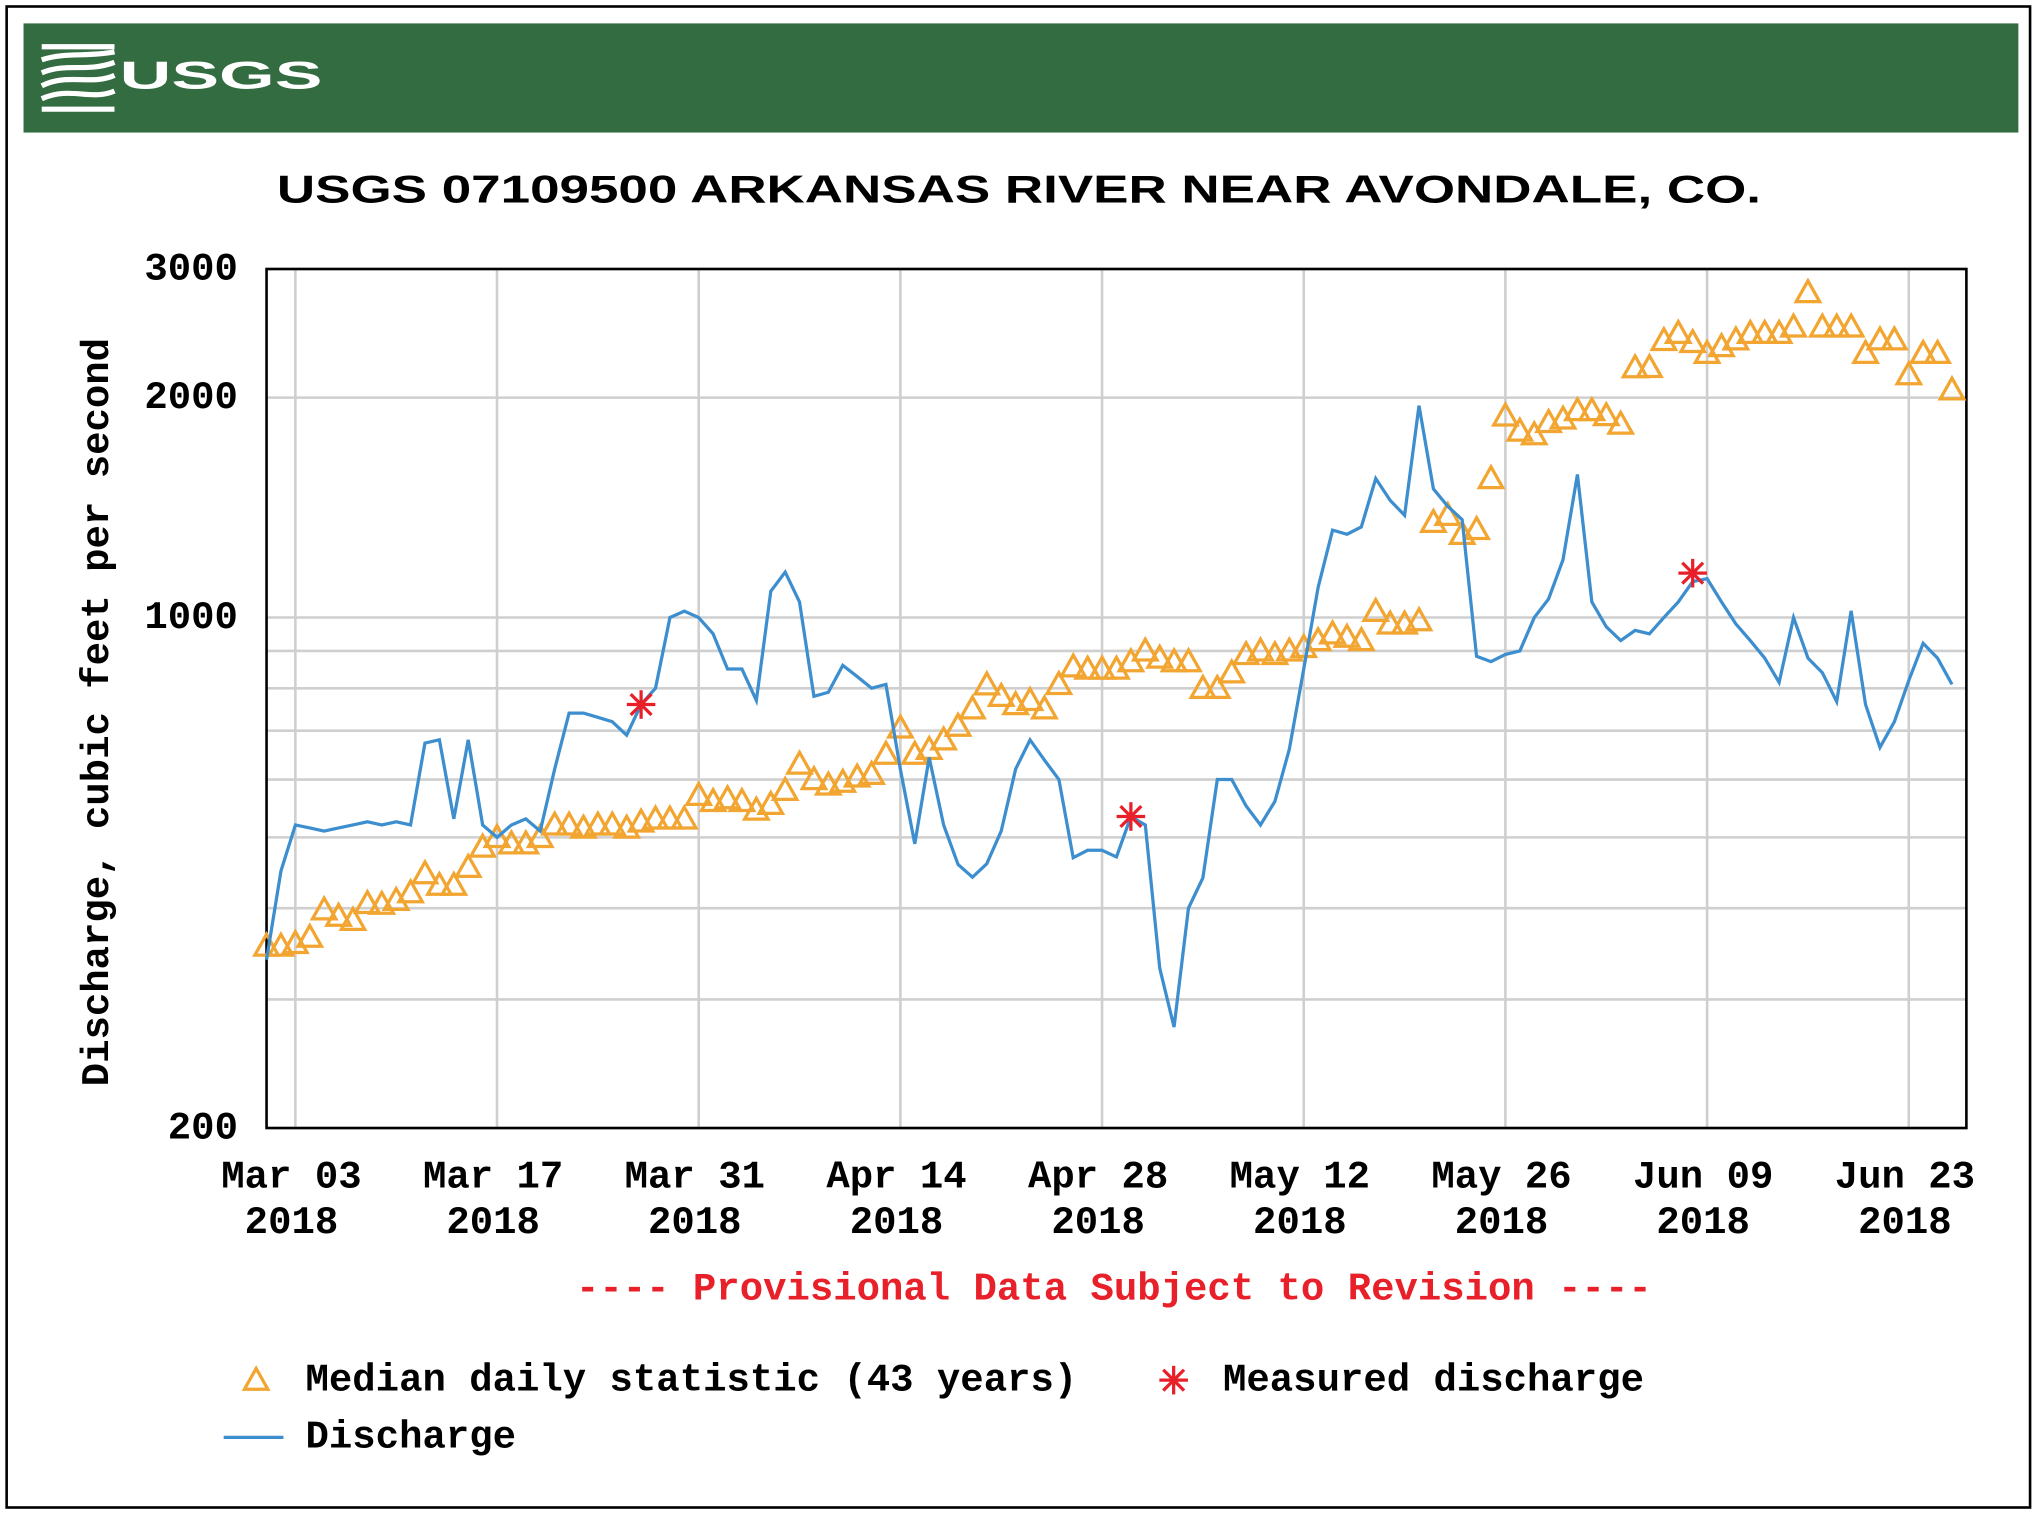  Describe the element at coordinates (191, 618) in the screenshot. I see `y-tick-label: 1000` at that location.